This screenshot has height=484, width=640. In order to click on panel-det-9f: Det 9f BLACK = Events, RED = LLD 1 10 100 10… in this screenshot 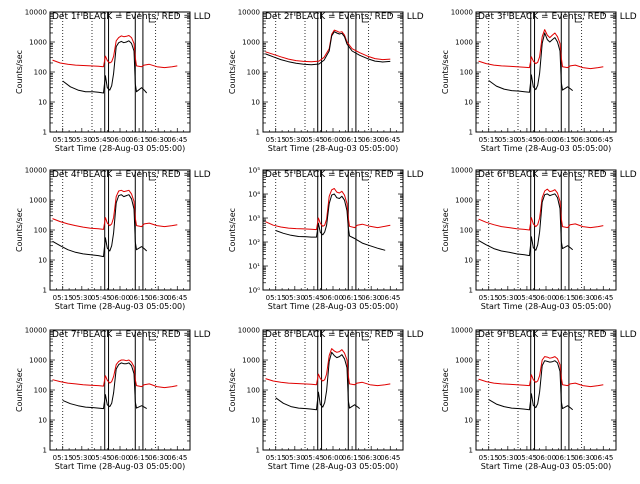, I will do `click(539, 399)`.